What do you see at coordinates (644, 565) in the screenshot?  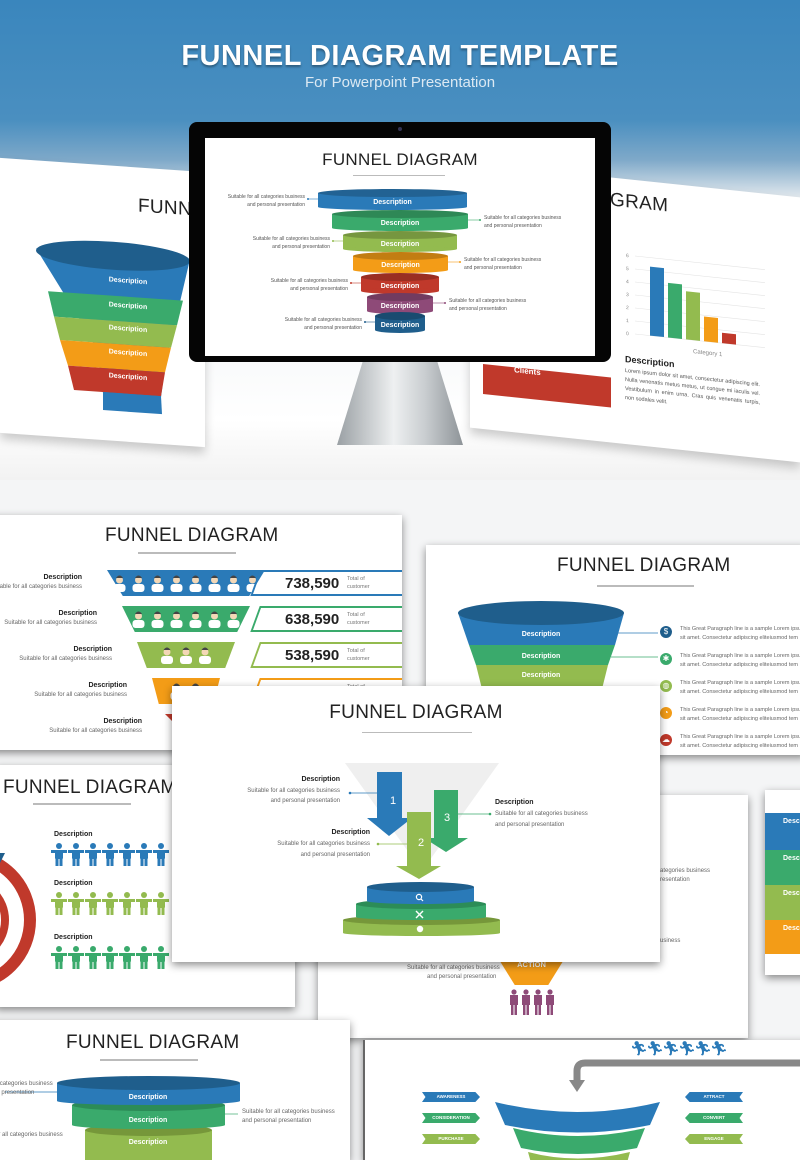 I see `slide-title: FUNNEL DIAGRAM` at bounding box center [644, 565].